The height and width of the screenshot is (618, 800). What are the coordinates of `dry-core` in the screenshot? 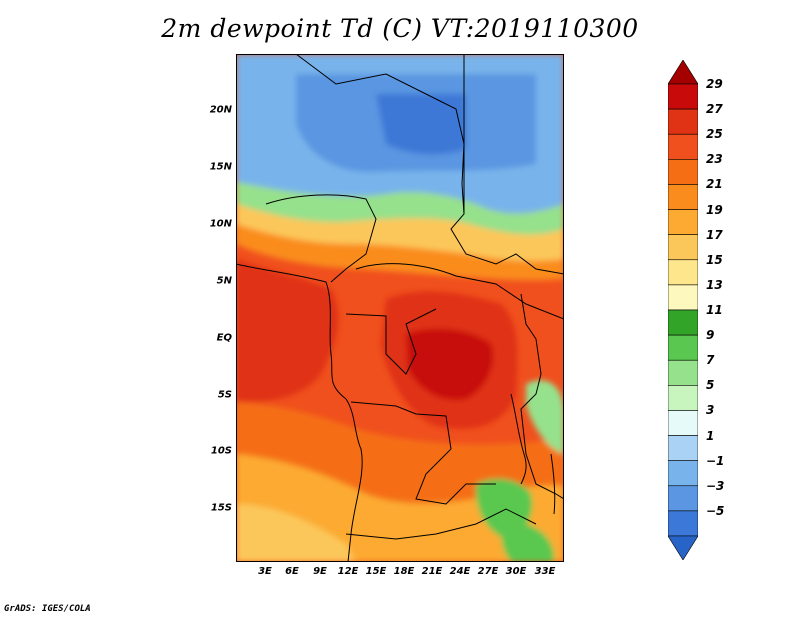 It's located at (421, 124).